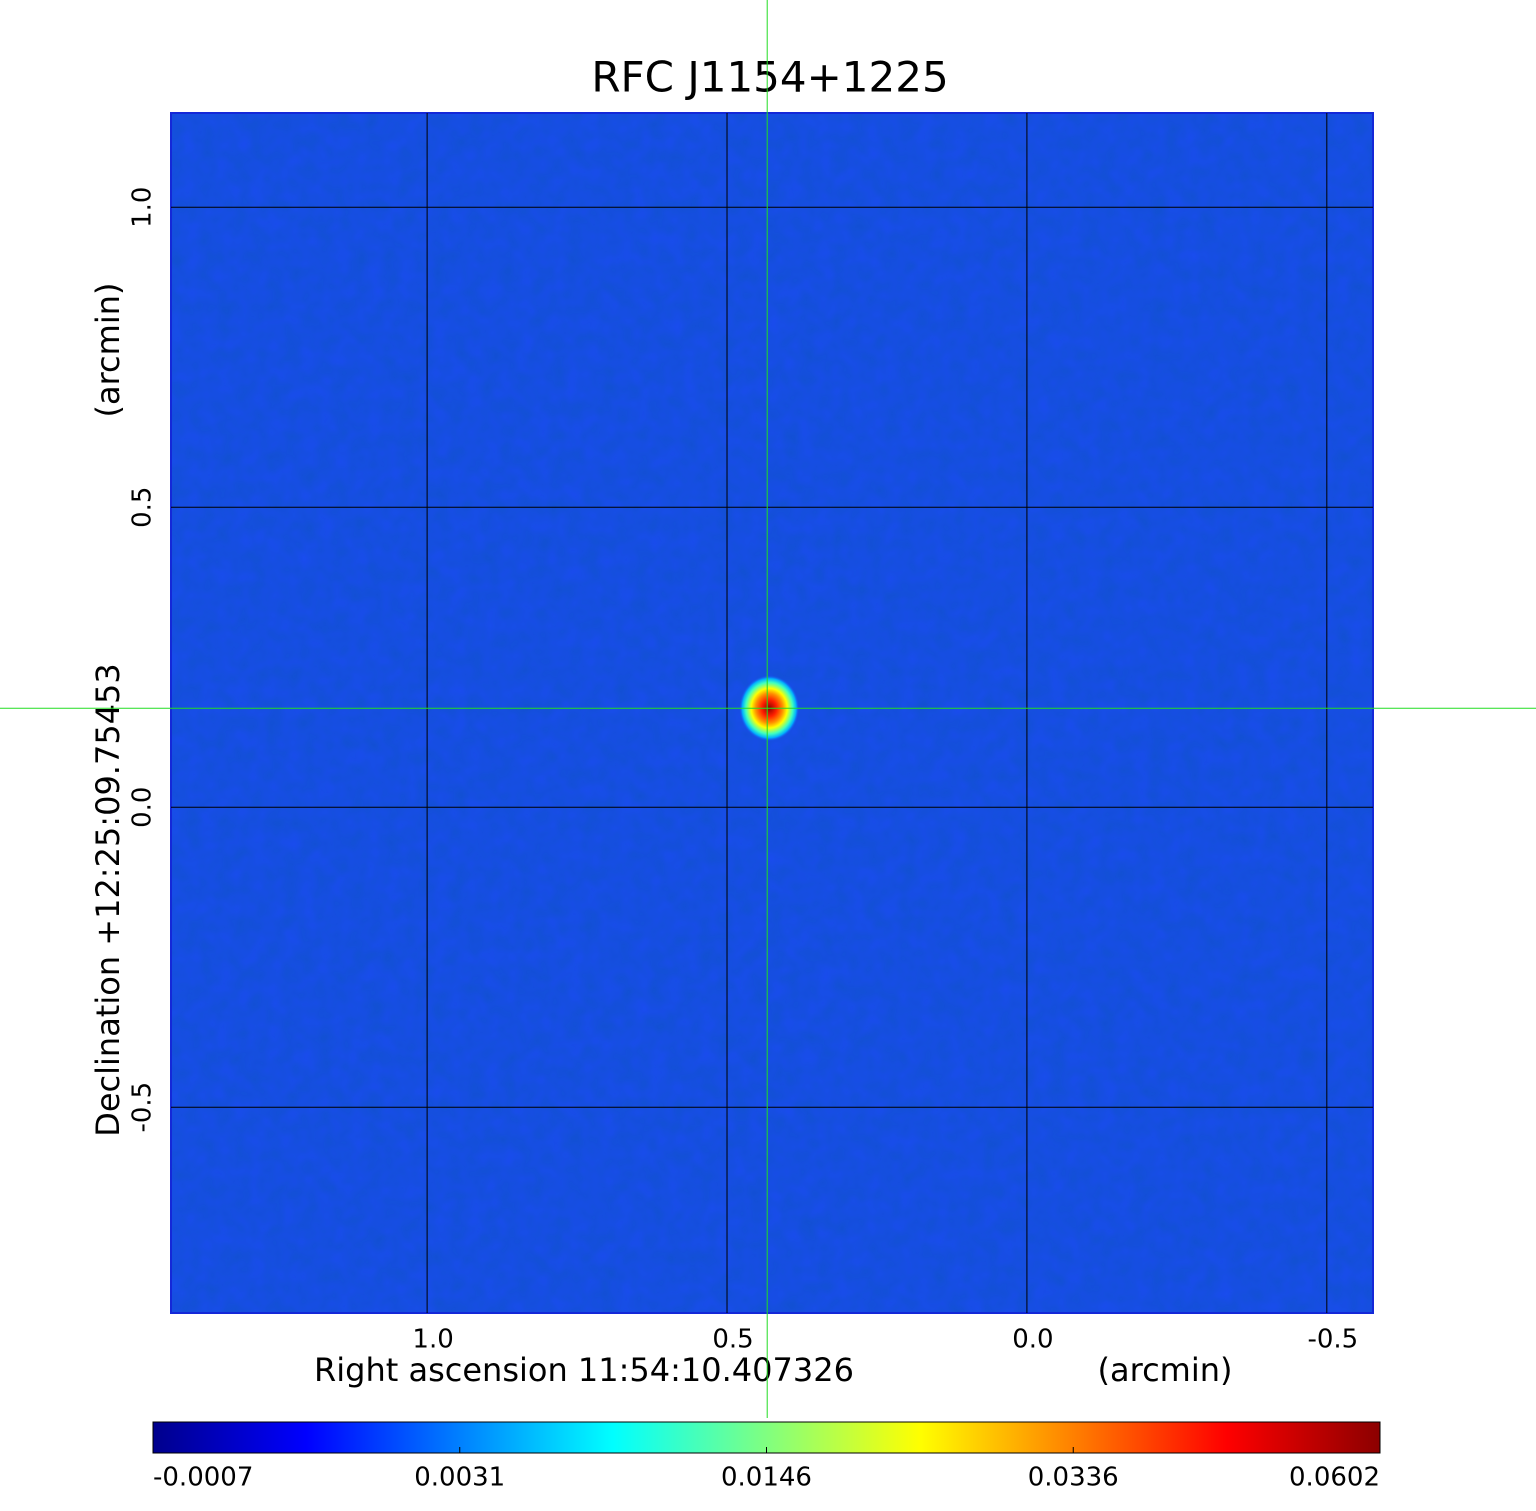  Describe the element at coordinates (432, 1340) in the screenshot. I see `x-tick-label: 1.0` at that location.